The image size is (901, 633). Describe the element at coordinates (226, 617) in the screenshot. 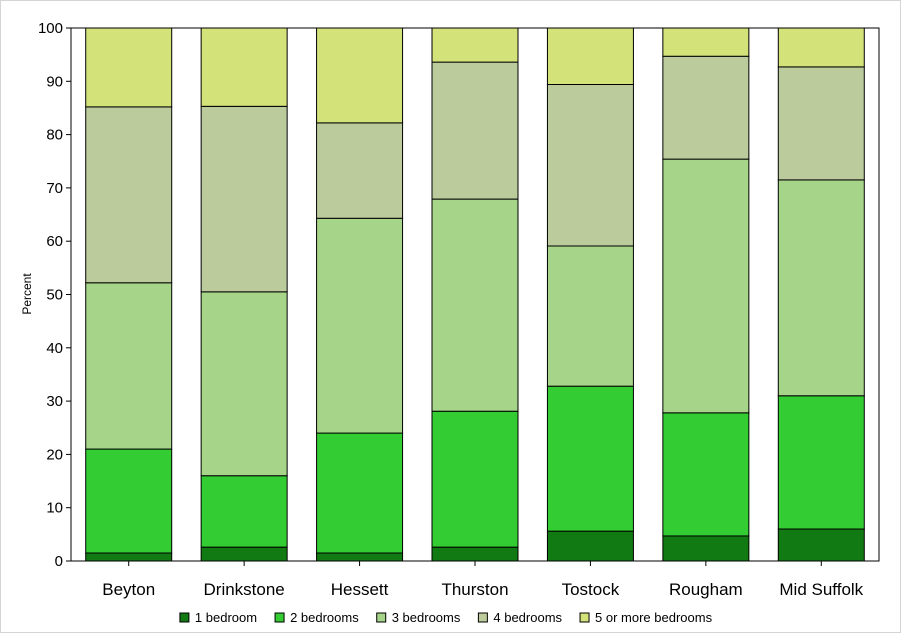

I see `legend-label: 1 bedroom` at that location.